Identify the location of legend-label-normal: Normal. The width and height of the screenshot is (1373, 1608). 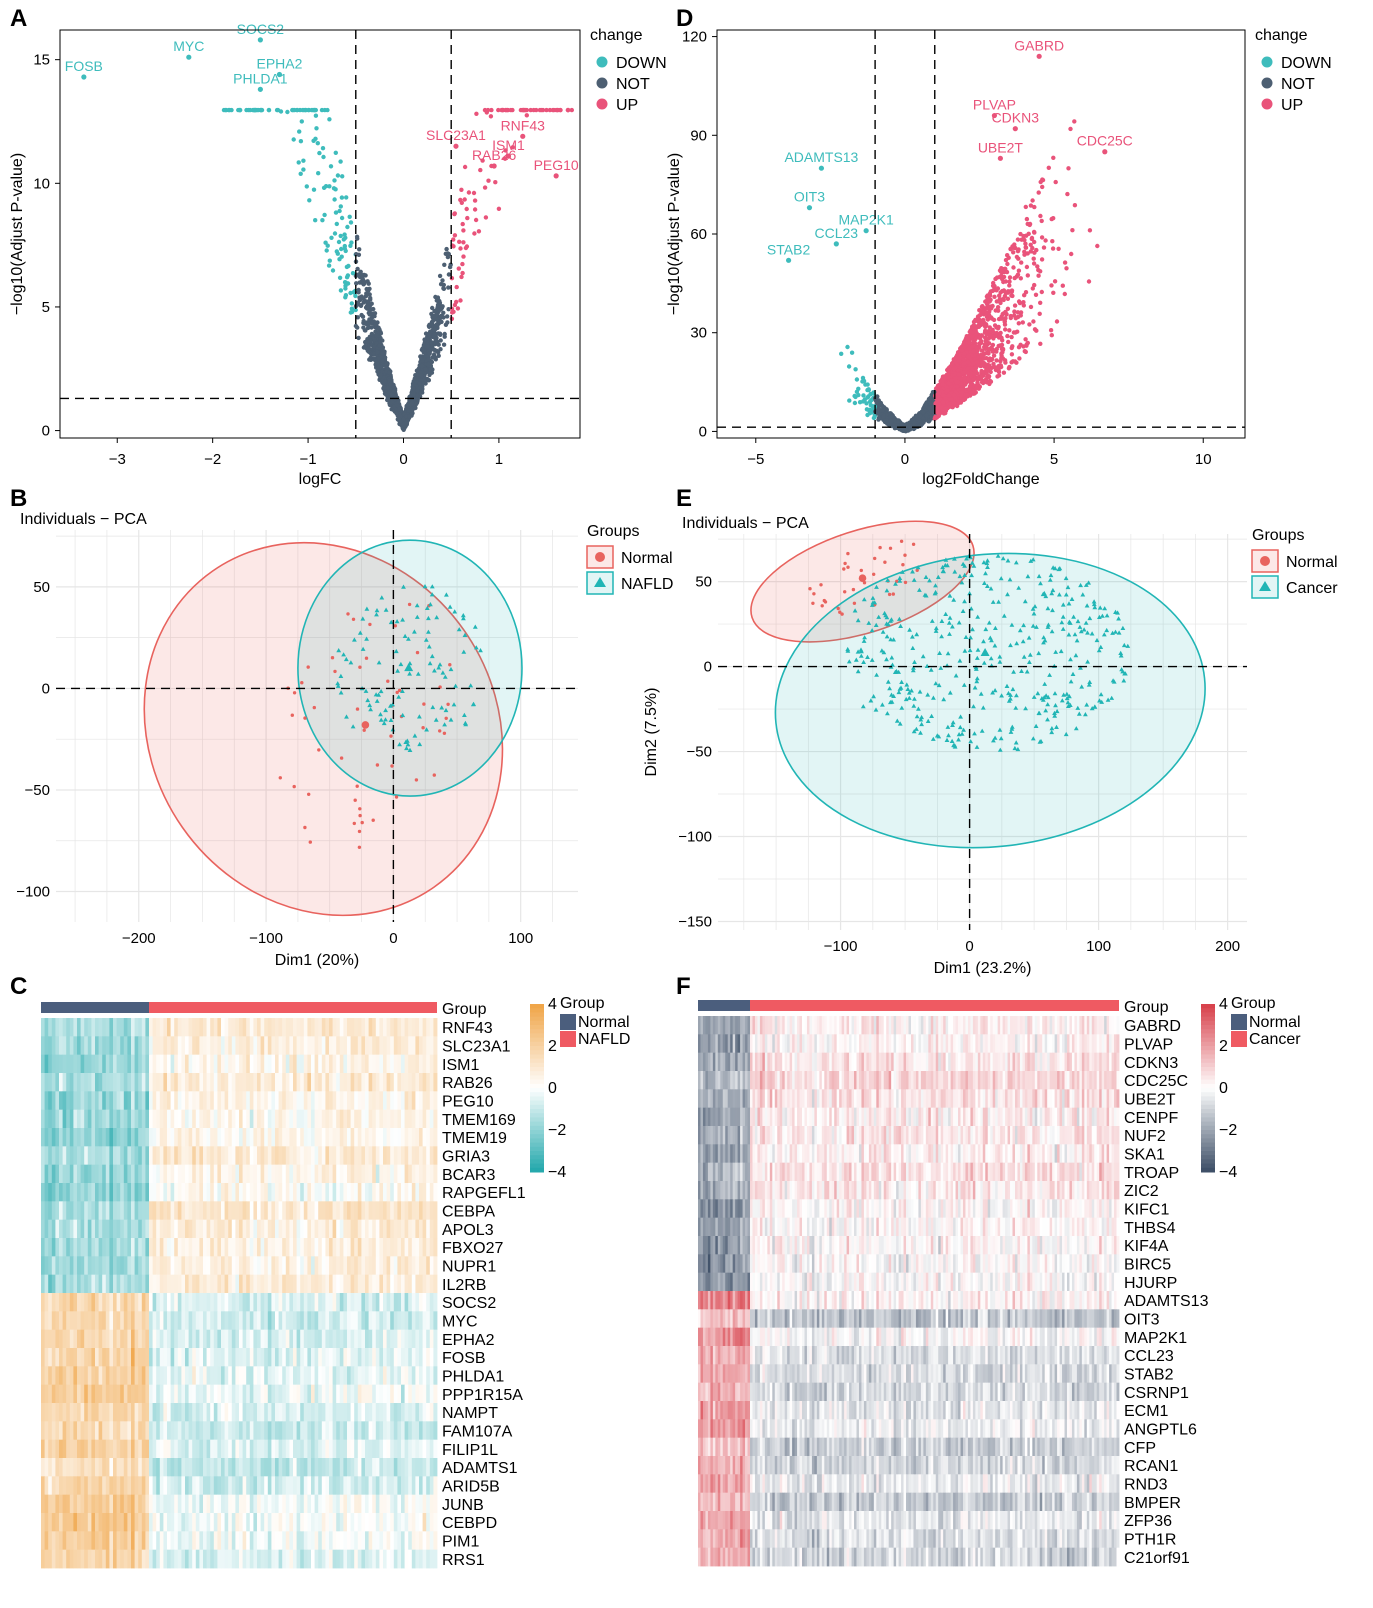
(647, 558).